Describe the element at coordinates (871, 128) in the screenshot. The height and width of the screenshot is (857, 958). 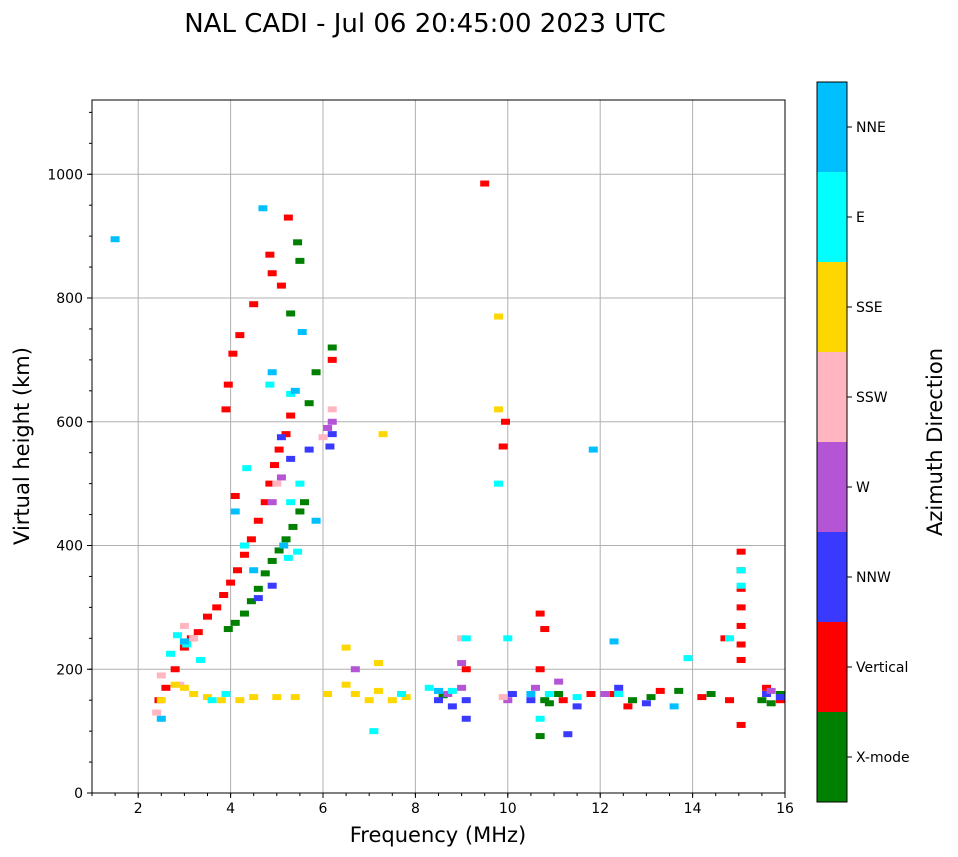
I see `colorbar-tick-label: NNE` at that location.